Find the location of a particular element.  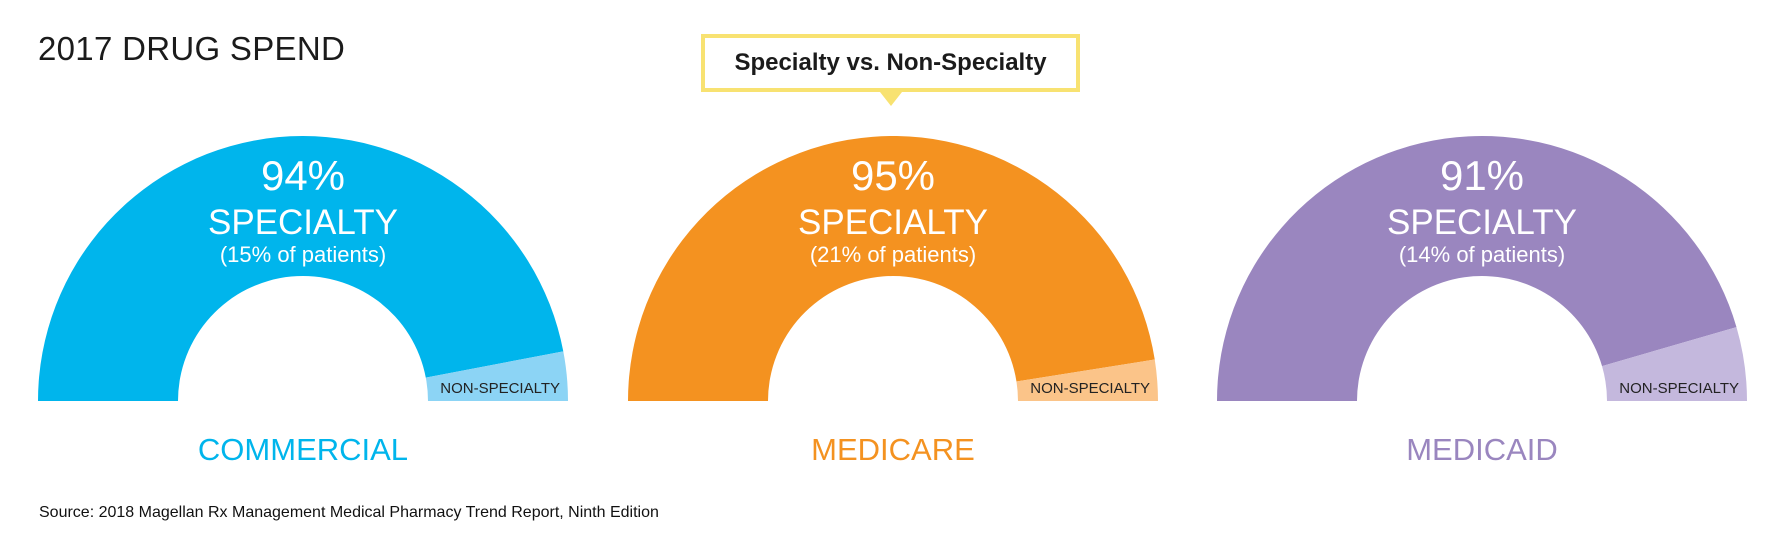

medicaid-specialty-slice is located at coordinates (1477, 269).